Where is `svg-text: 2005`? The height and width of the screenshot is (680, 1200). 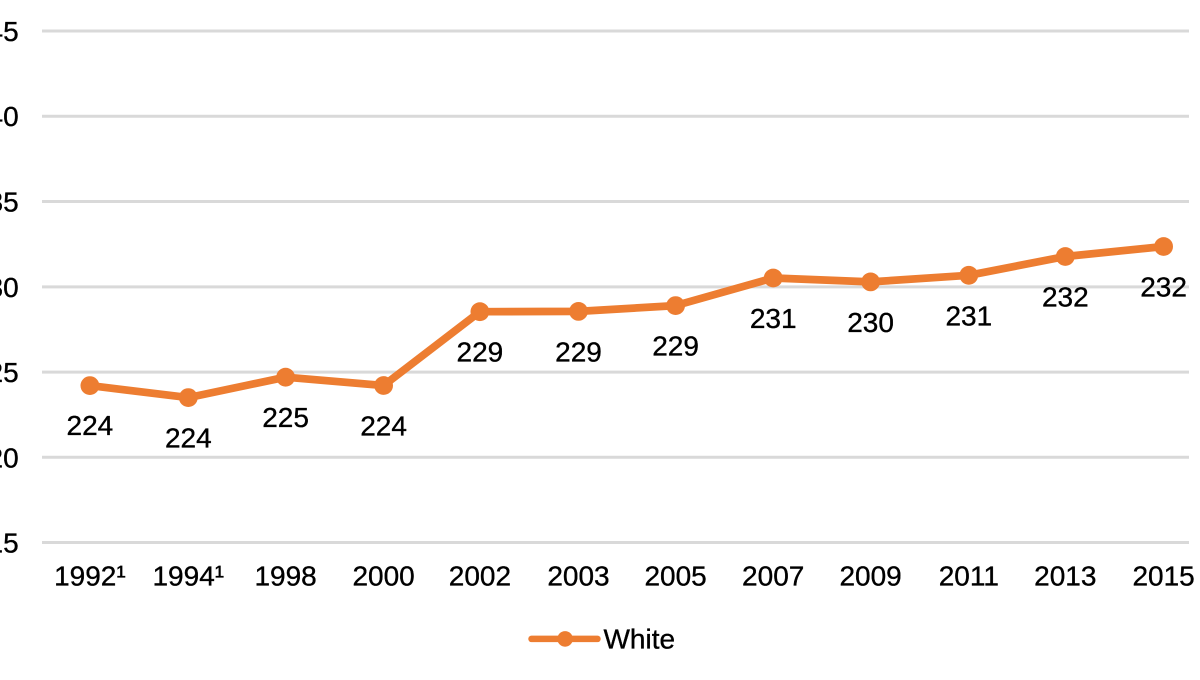
svg-text: 2005 is located at coordinates (675, 576).